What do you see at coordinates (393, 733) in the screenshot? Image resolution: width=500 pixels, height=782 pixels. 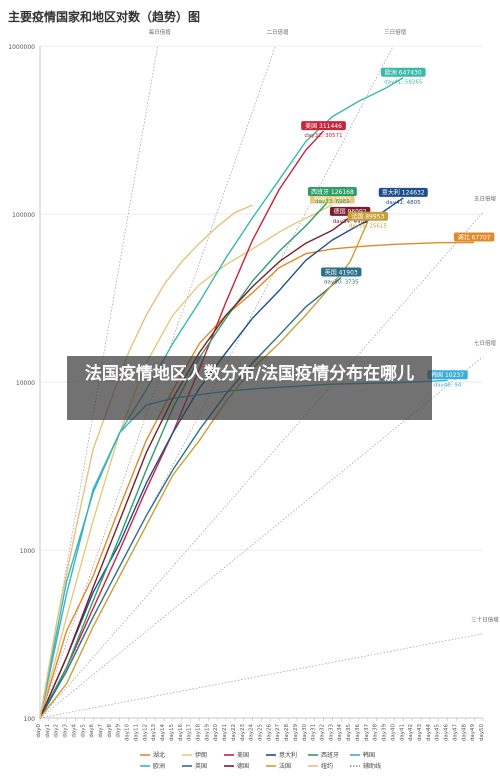 I see `x-tick-label: day40` at bounding box center [393, 733].